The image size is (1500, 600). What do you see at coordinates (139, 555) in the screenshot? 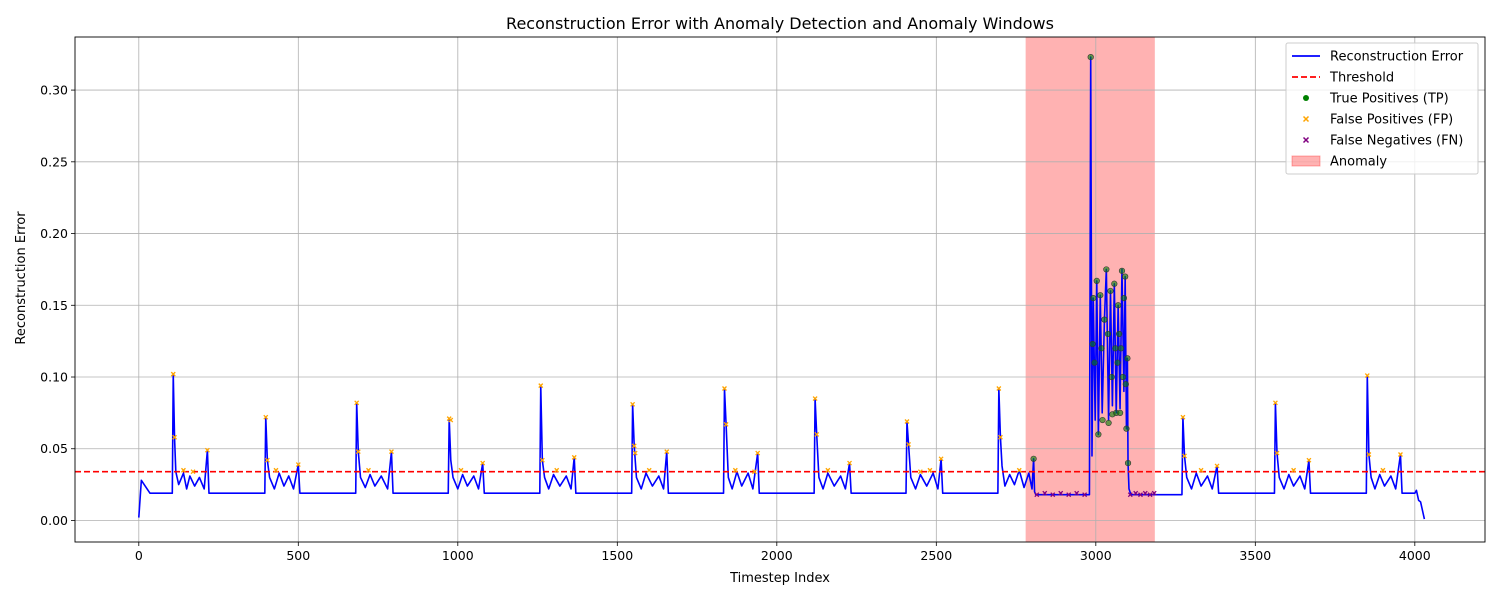
I see `x-tick-label: 0` at bounding box center [139, 555].